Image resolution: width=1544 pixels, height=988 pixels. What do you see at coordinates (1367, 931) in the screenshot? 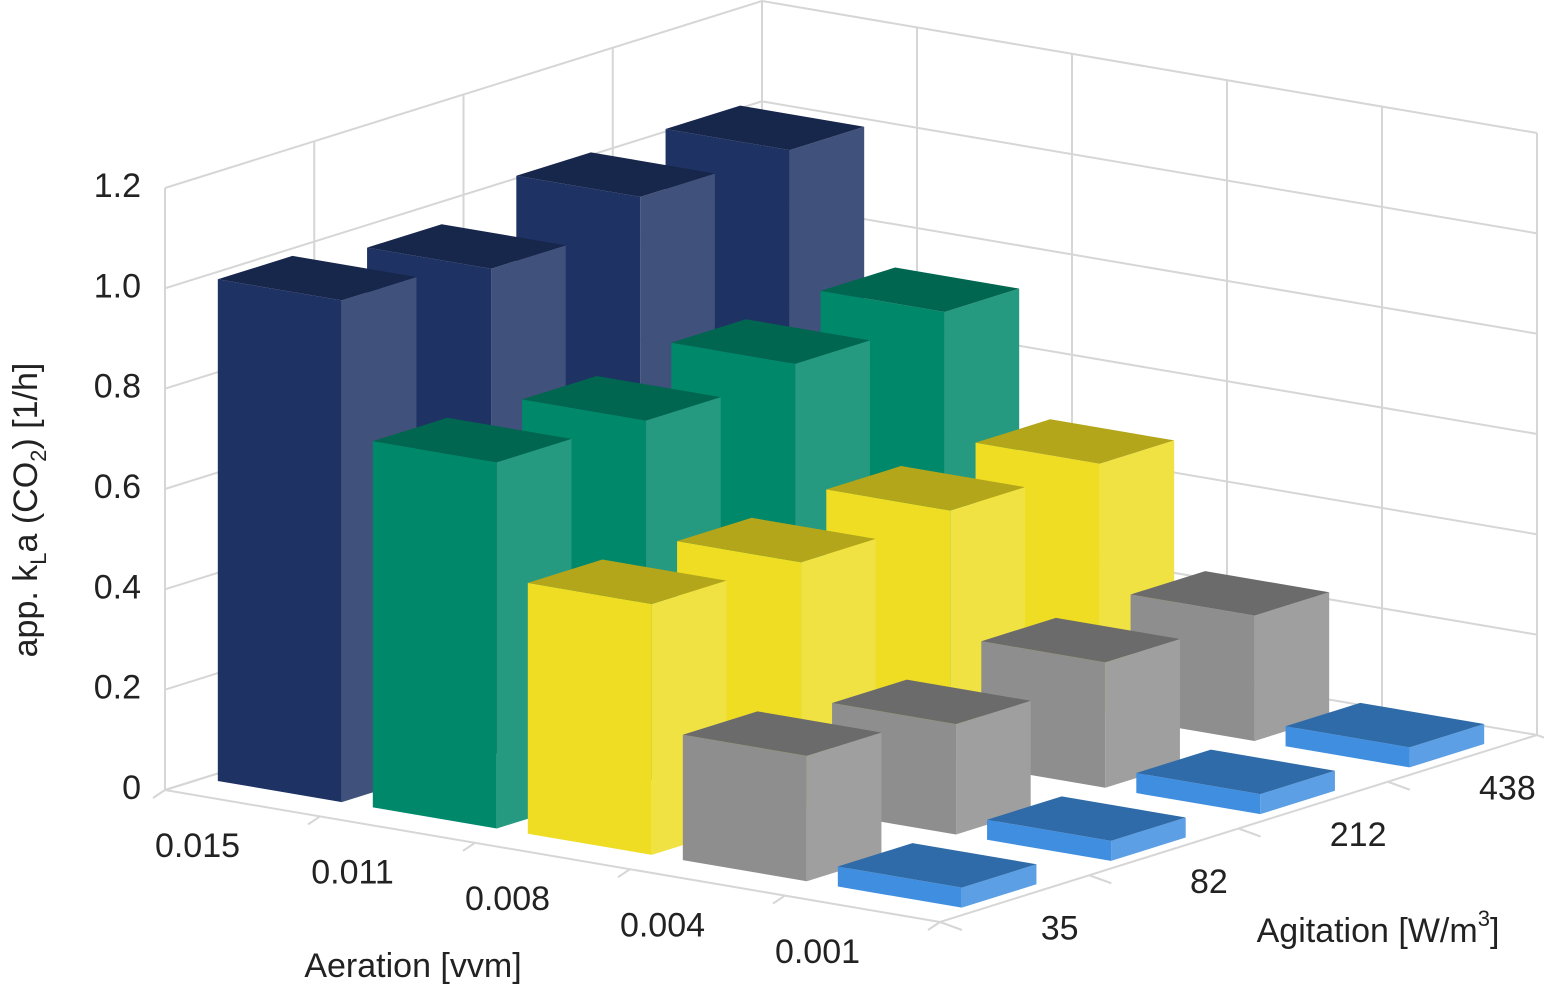
I see `label-part: Agitation [W/m` at bounding box center [1367, 931].